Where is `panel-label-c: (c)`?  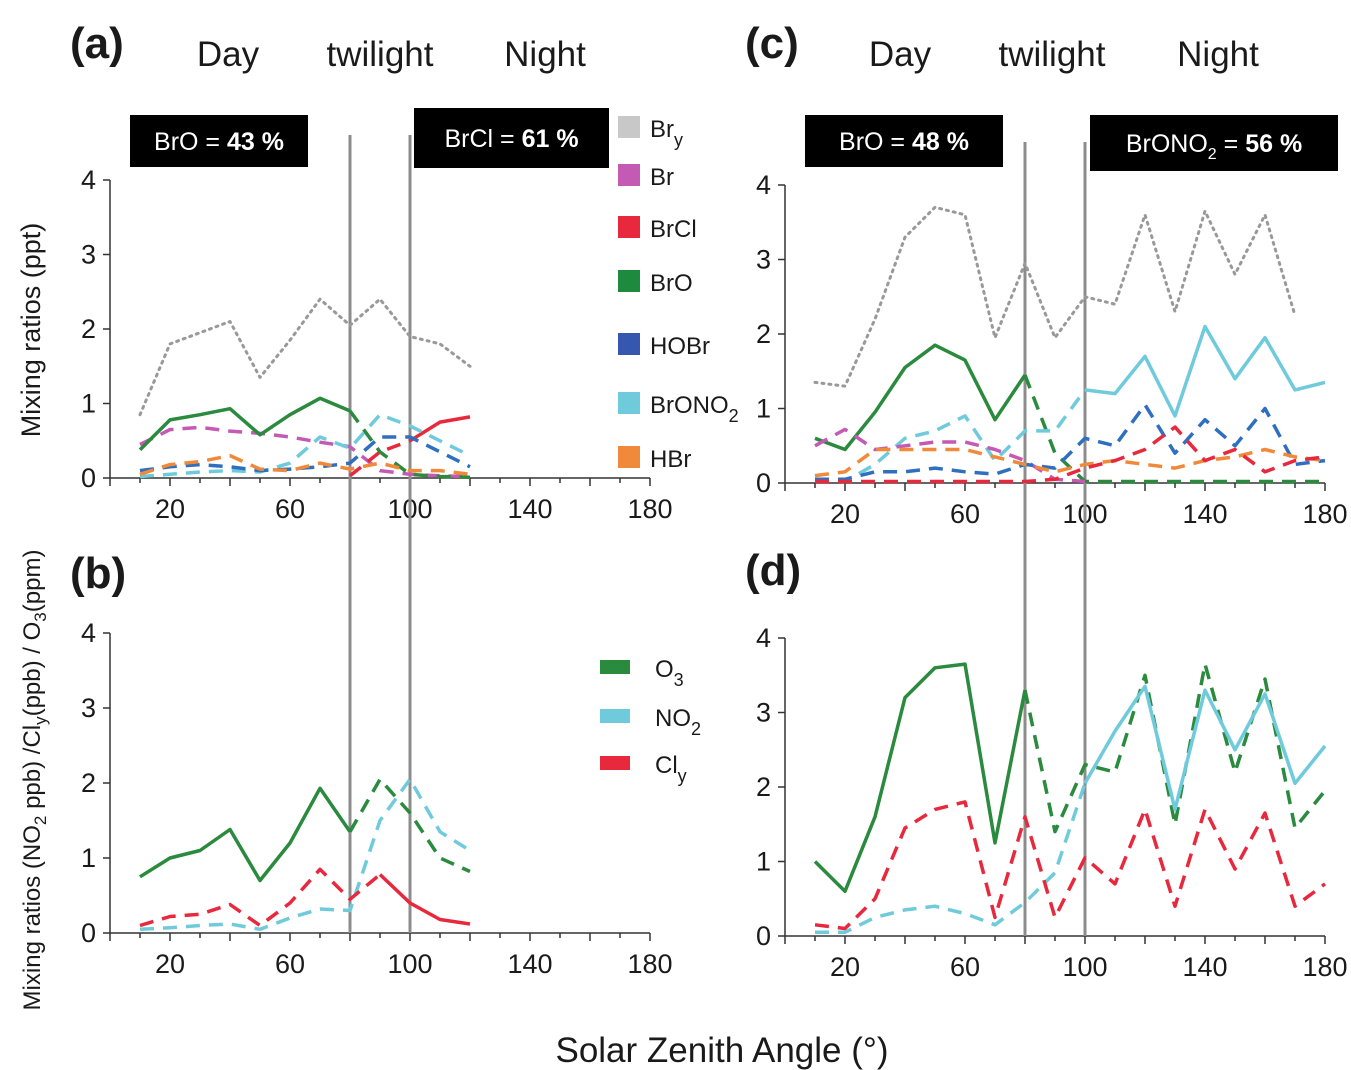 panel-label-c: (c) is located at coordinates (772, 43).